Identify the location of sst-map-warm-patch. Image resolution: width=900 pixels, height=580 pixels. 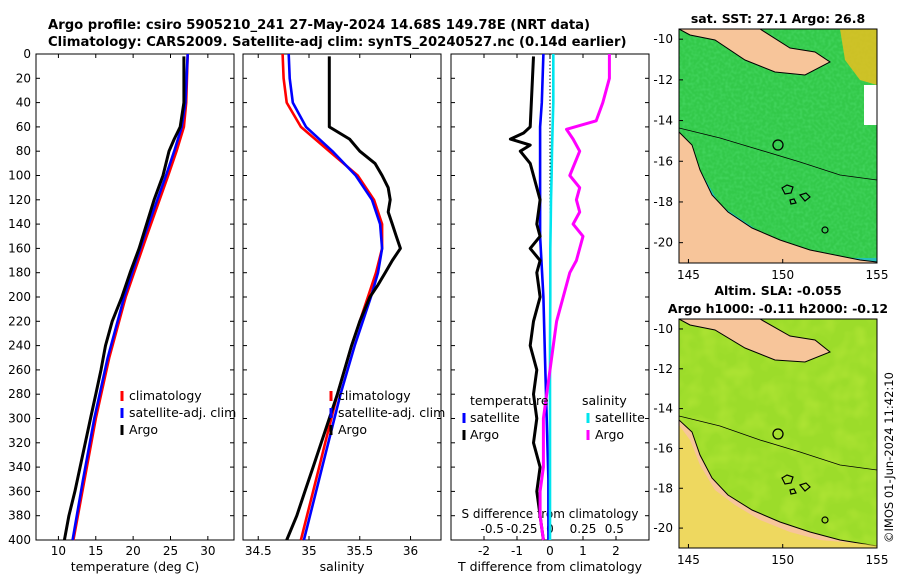
(858, 57).